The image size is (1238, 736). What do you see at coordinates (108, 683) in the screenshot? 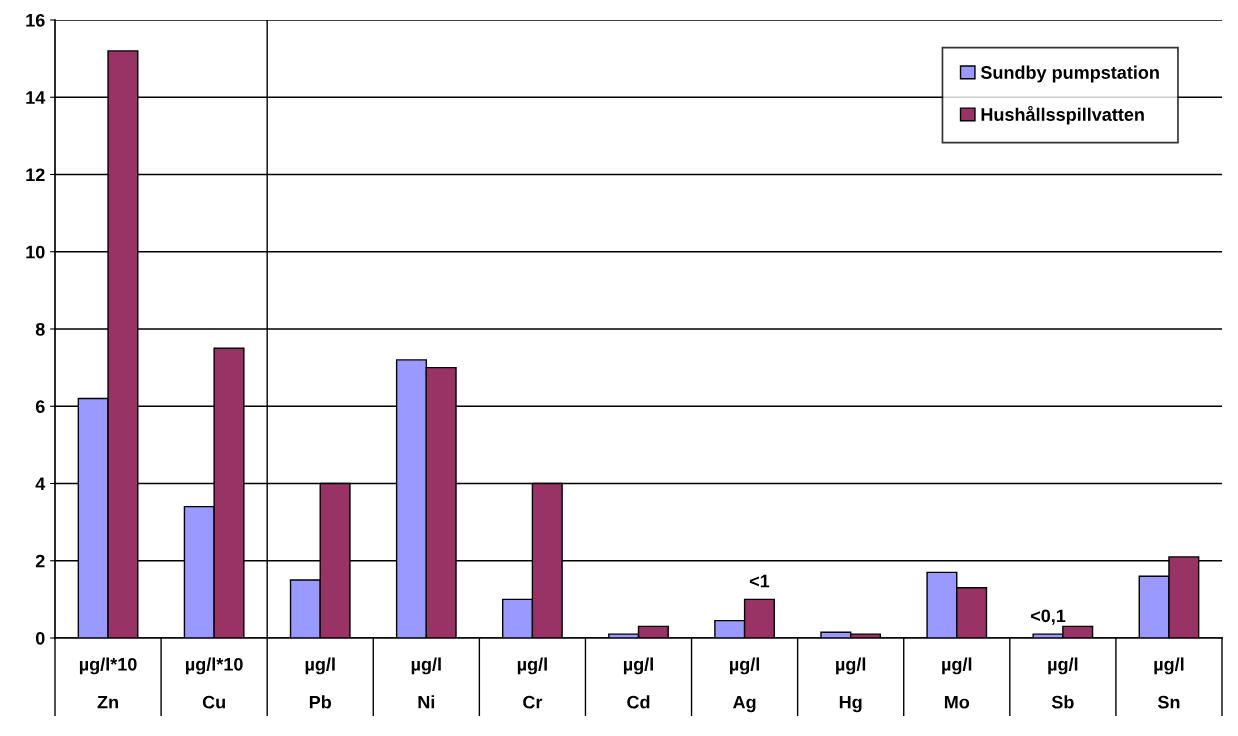
I see `x-tick-label: µg/l*10 Zn` at bounding box center [108, 683].